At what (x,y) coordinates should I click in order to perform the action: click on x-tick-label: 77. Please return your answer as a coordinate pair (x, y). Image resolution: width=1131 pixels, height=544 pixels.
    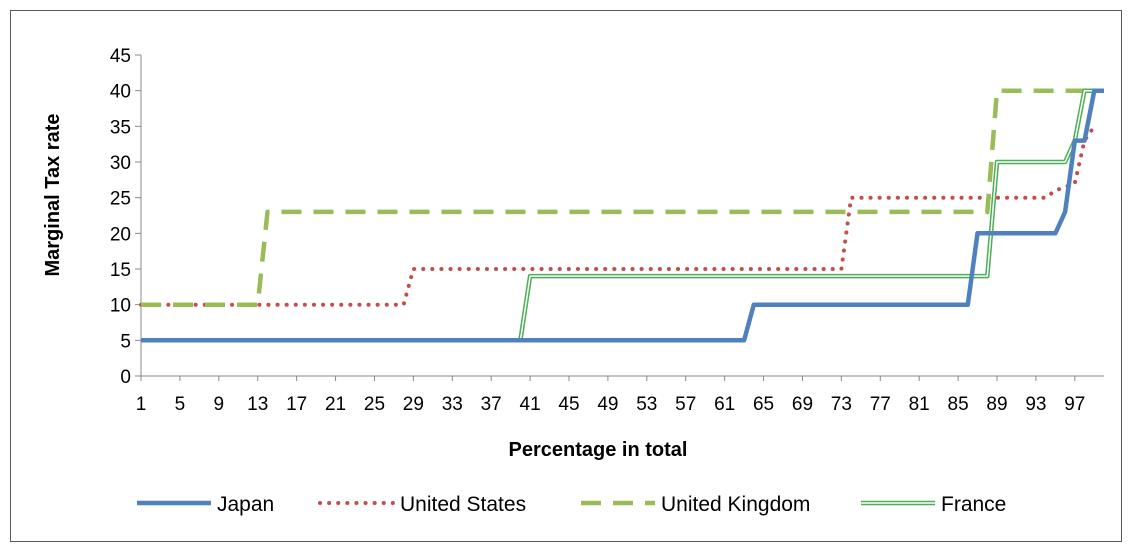
    Looking at the image, I should click on (880, 404).